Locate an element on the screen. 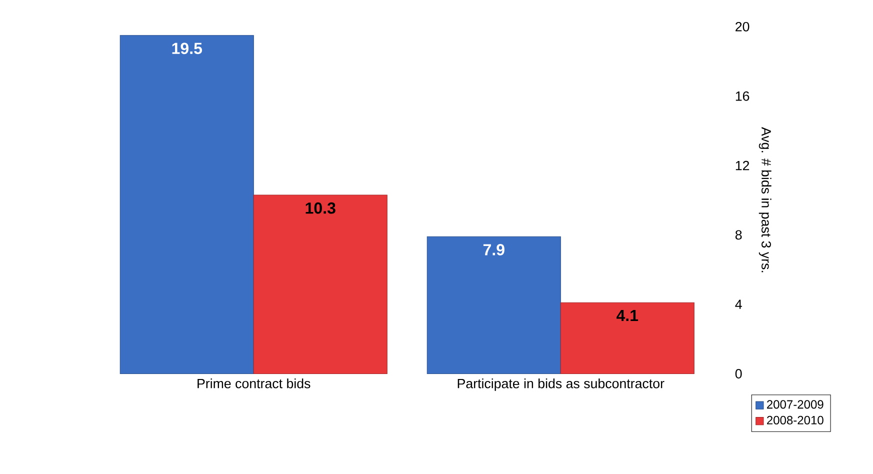 The width and height of the screenshot is (873, 474). y-tick-label: 8 is located at coordinates (738, 235).